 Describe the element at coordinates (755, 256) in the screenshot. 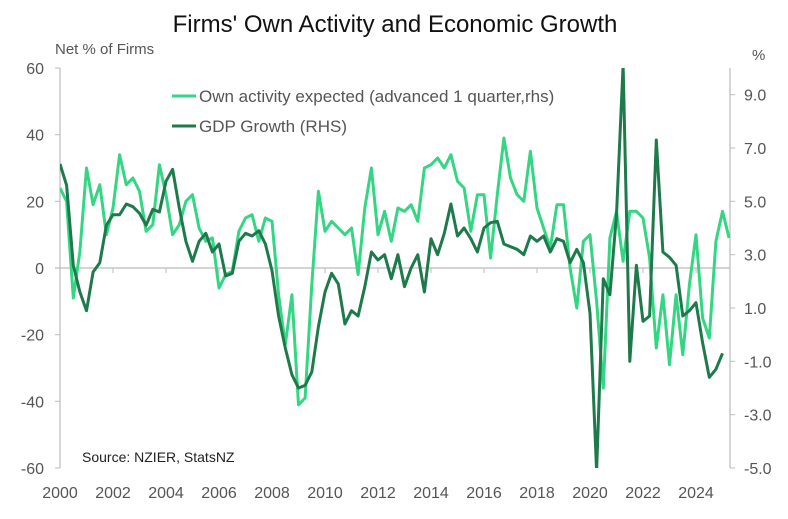

I see `right-tick-label: 3.0` at that location.